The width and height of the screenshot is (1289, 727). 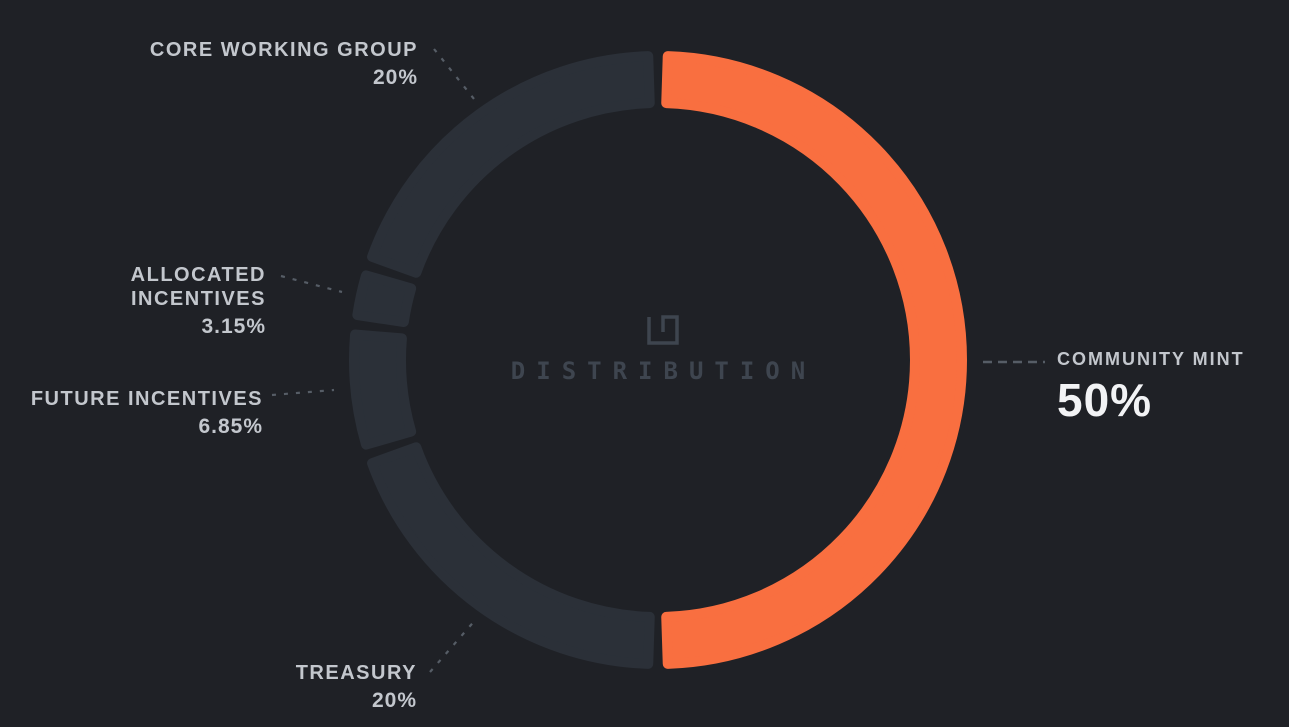 I want to click on leader-line-core-working-group, so click(x=454, y=74).